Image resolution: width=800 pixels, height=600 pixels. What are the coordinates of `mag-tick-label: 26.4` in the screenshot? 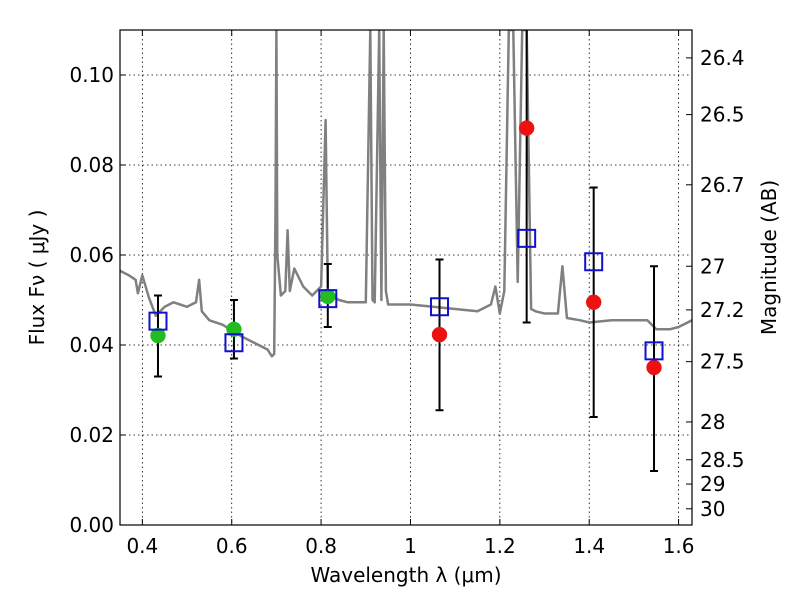 It's located at (722, 58).